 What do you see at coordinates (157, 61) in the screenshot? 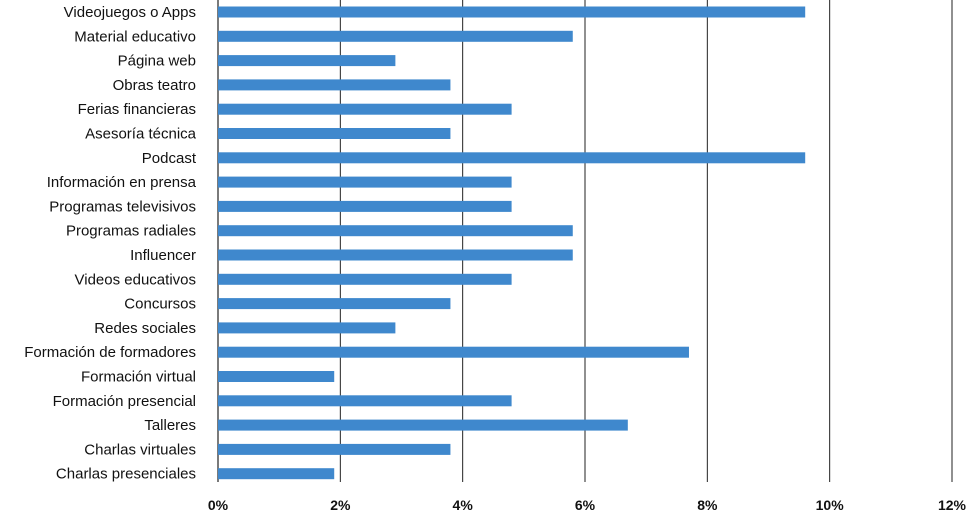
I see `category-label: Página web` at bounding box center [157, 61].